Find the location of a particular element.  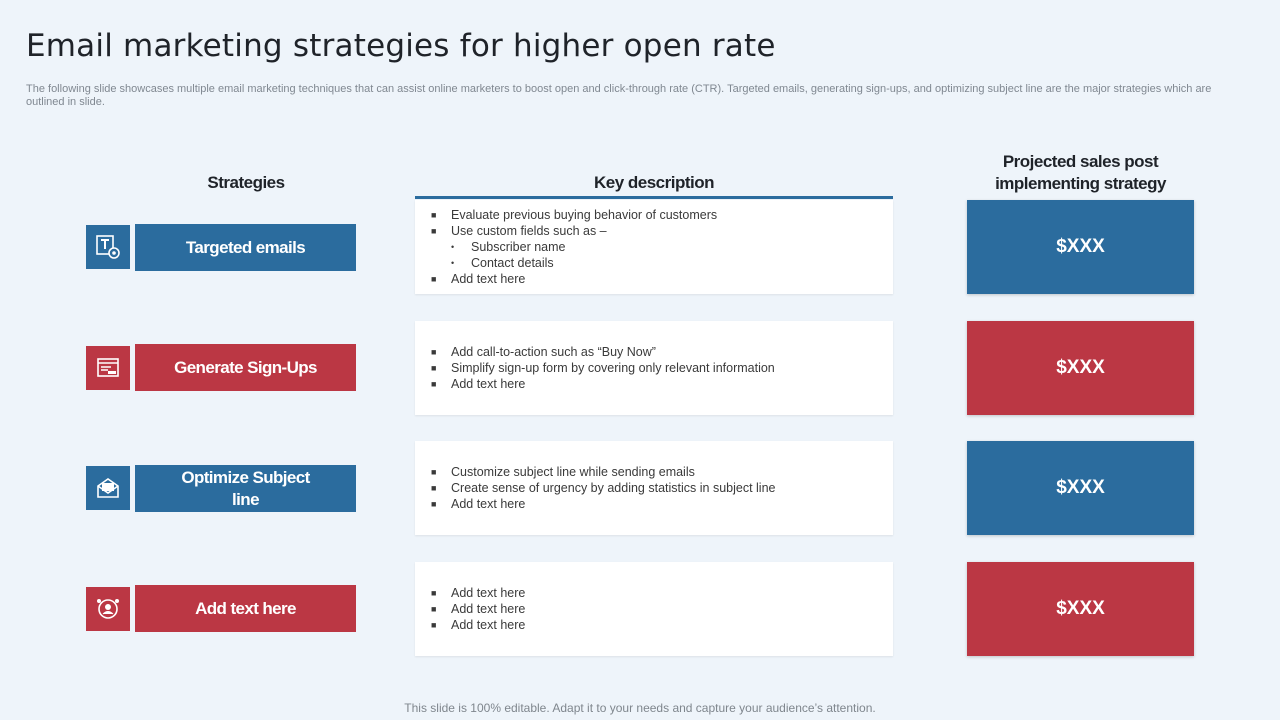

description-subitem: • Contact details is located at coordinates (502, 263).